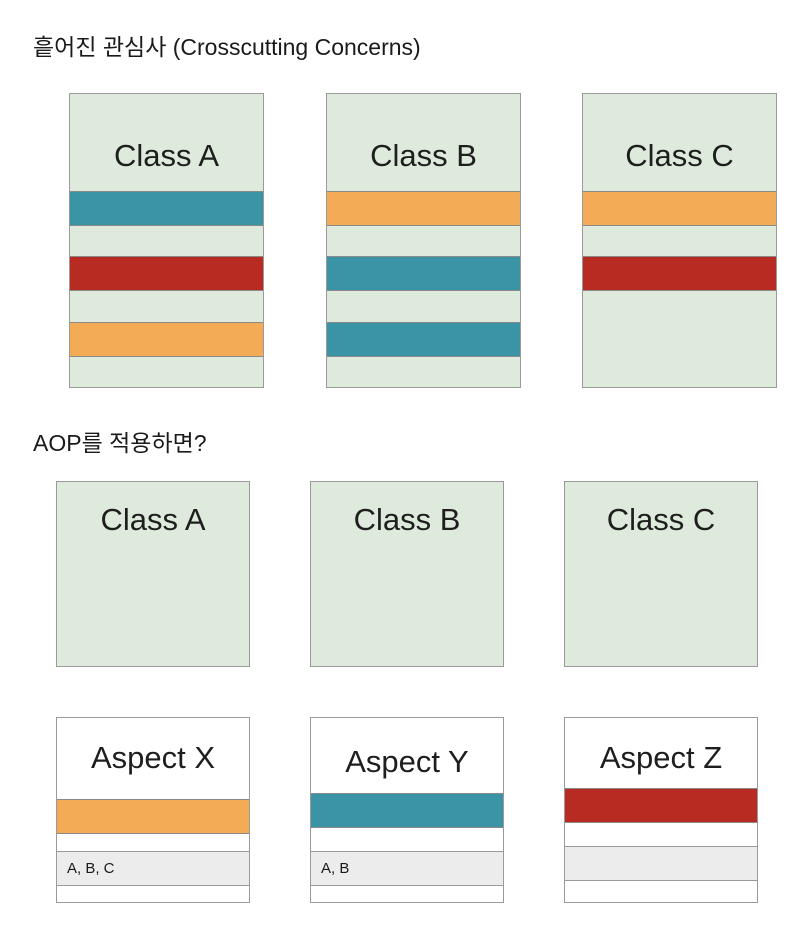 The width and height of the screenshot is (792, 926). I want to click on aspect-y-targets: A, B, so click(407, 868).